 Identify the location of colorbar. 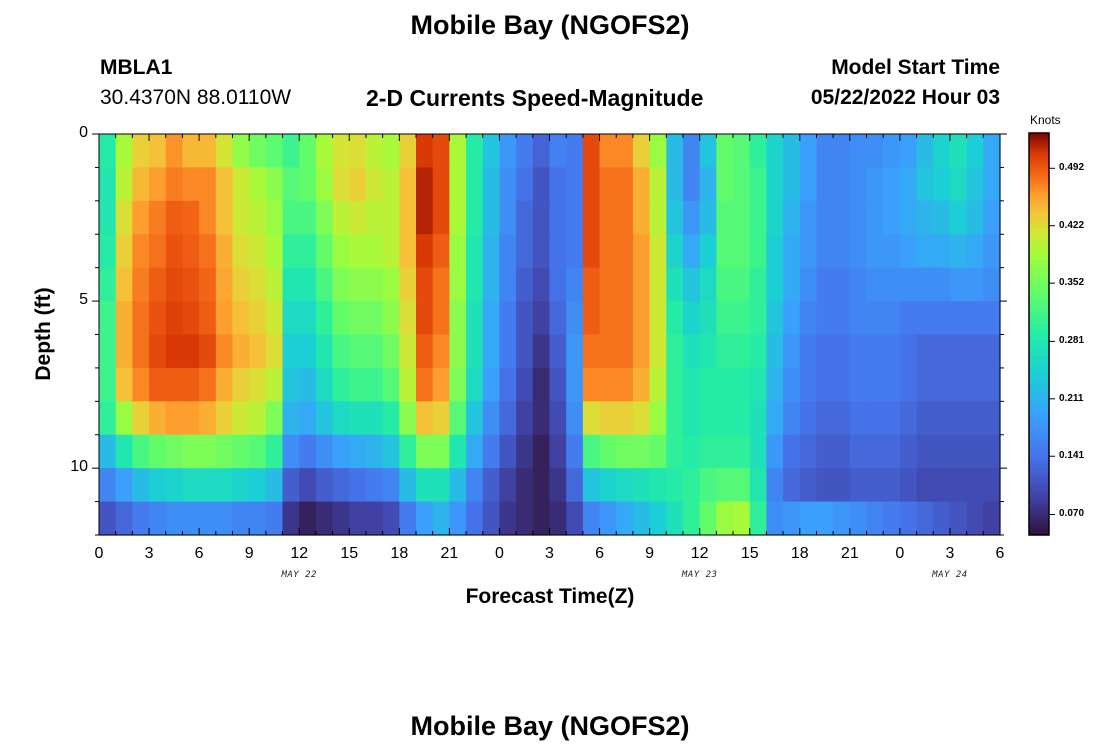
(1039, 334).